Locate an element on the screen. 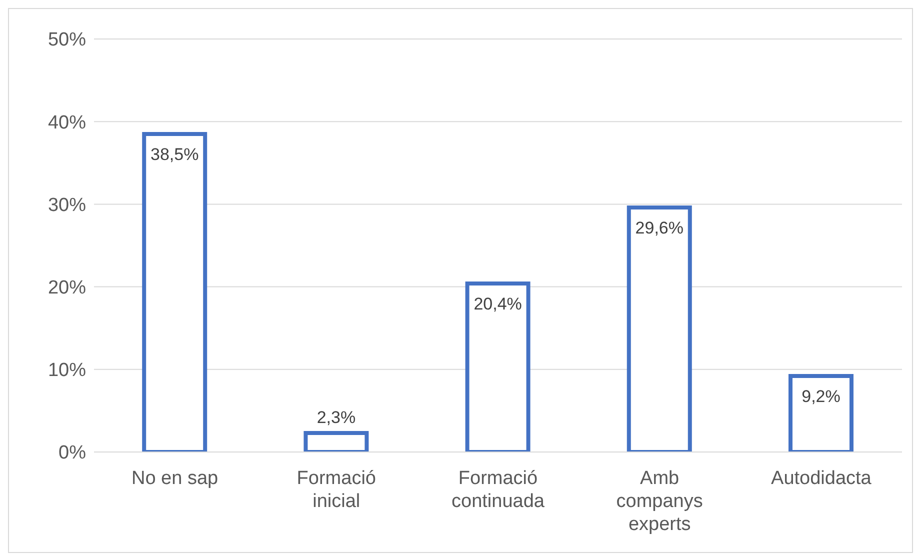 The height and width of the screenshot is (558, 919). y-tick-label: 10% is located at coordinates (67, 371).